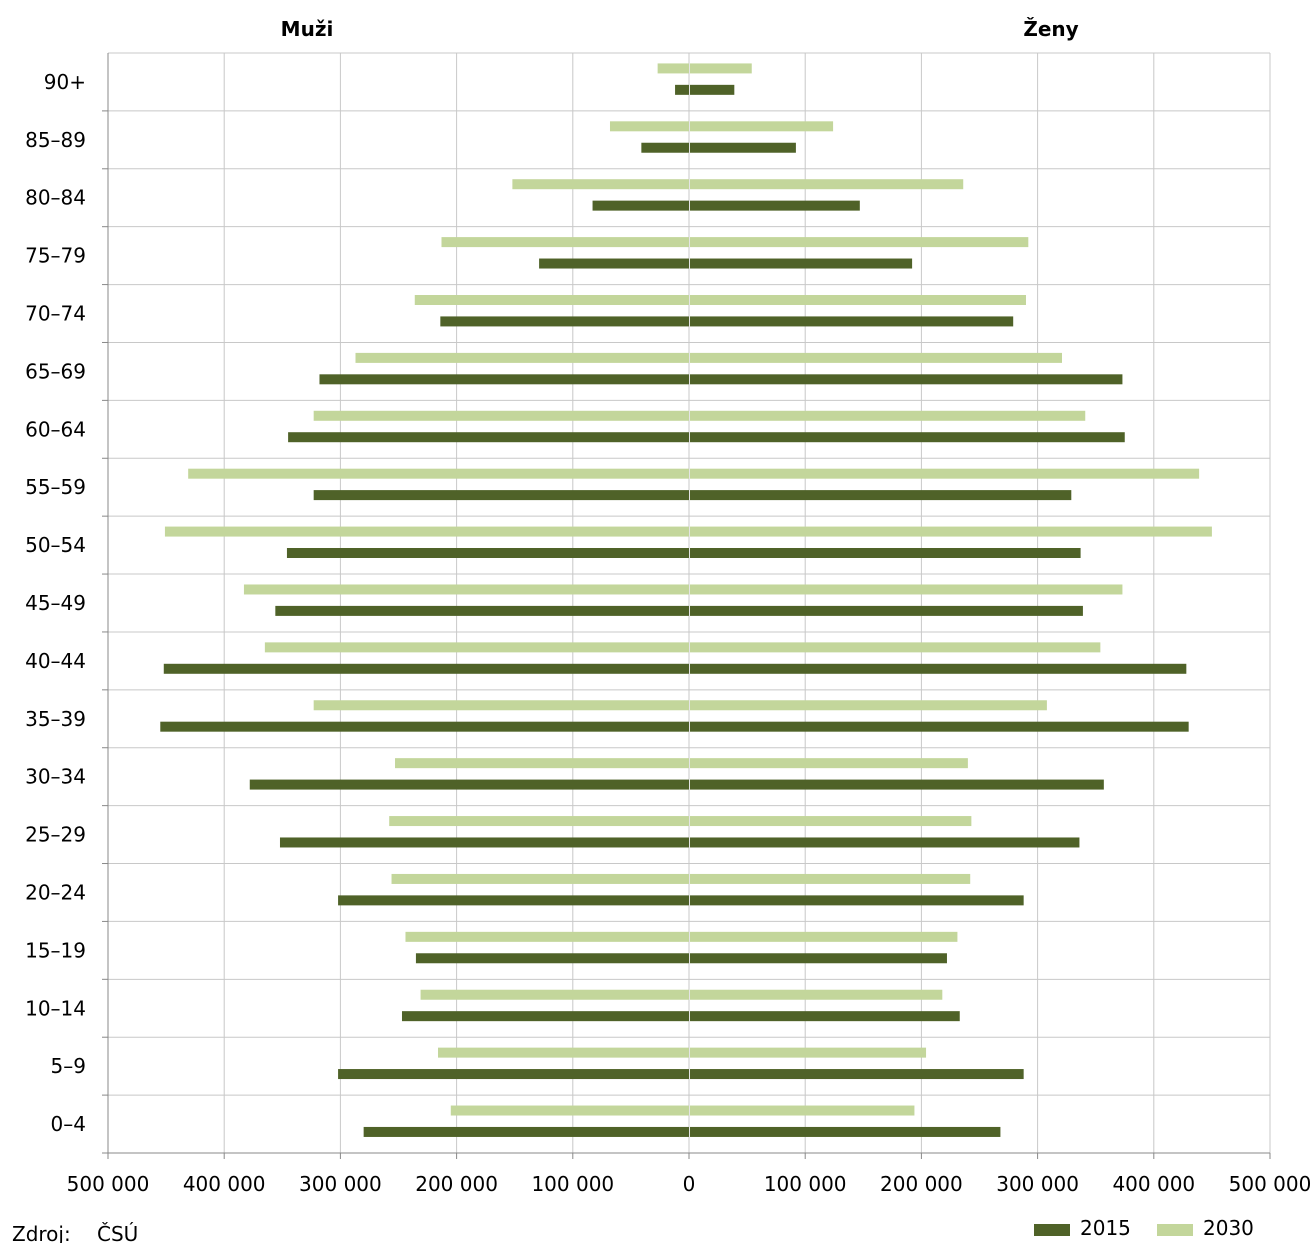 Image resolution: width=1314 pixels, height=1247 pixels. Describe the element at coordinates (858, 300) in the screenshot. I see `bar-2030-women-70–74` at that location.